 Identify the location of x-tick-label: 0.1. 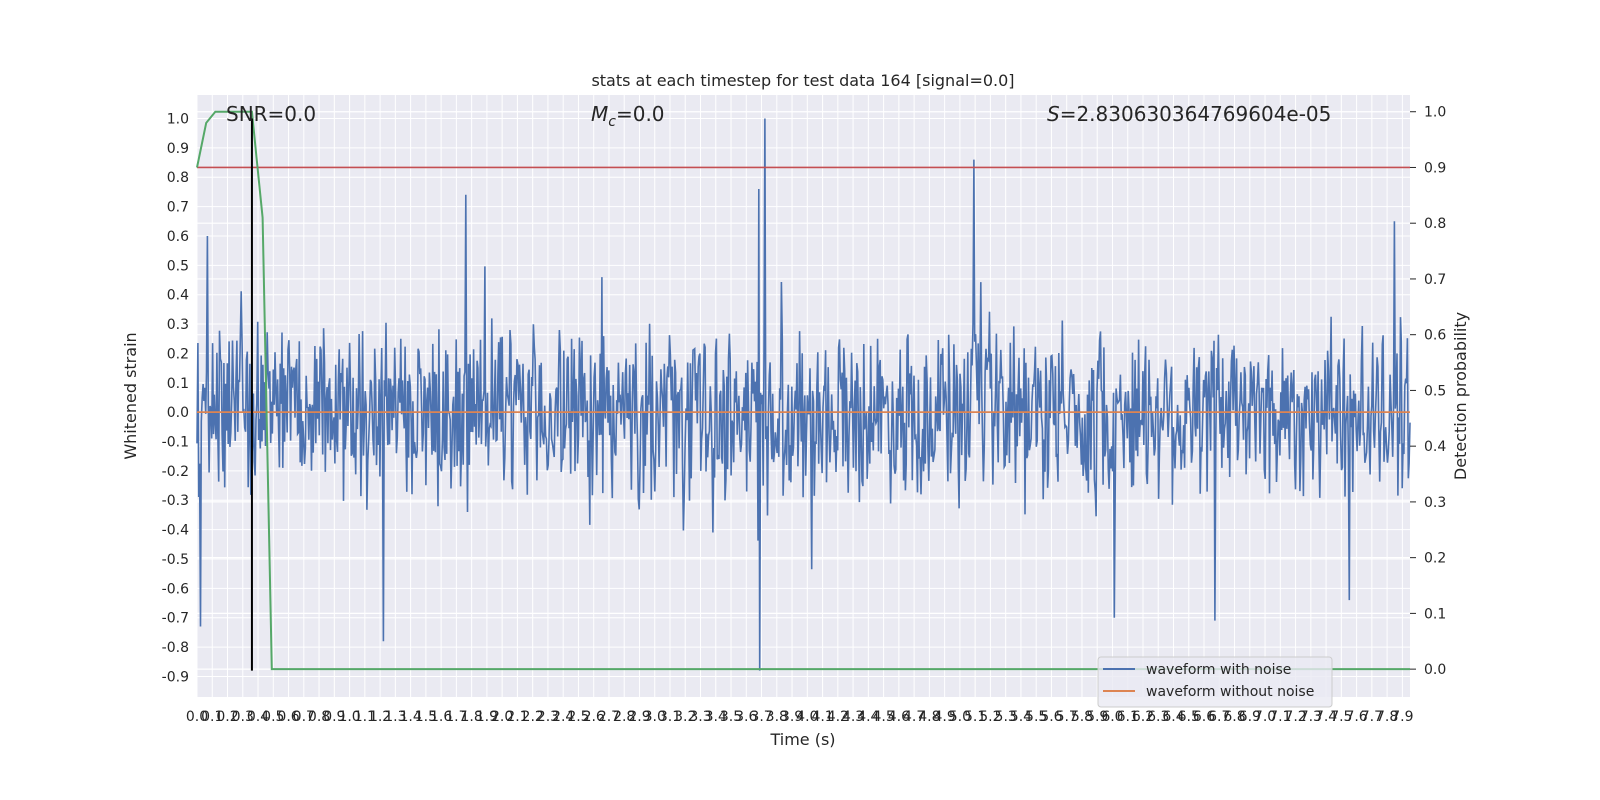
(212, 717).